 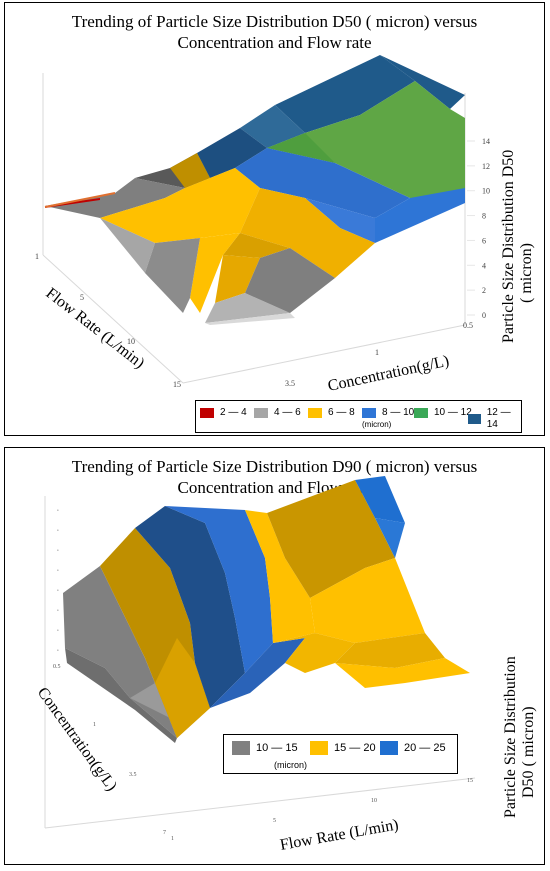 I want to click on floor-edge-front, so click(x=324, y=354).